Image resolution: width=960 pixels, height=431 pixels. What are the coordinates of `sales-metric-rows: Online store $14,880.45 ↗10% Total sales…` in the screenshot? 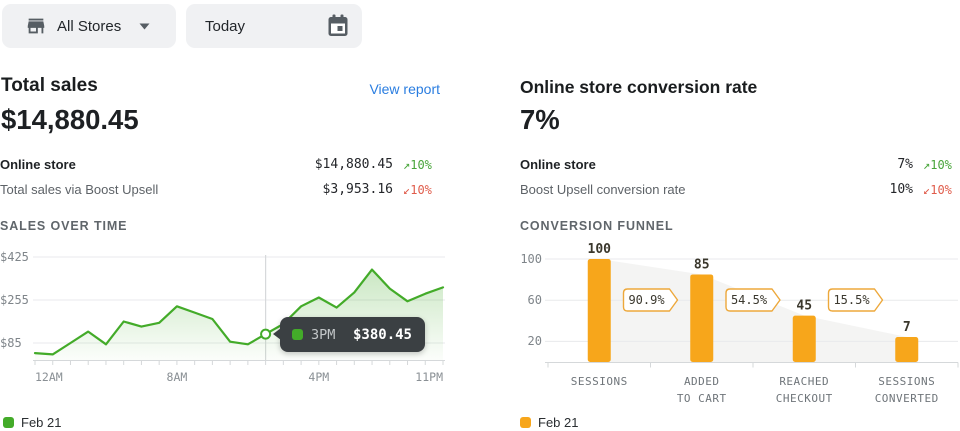 It's located at (220, 177).